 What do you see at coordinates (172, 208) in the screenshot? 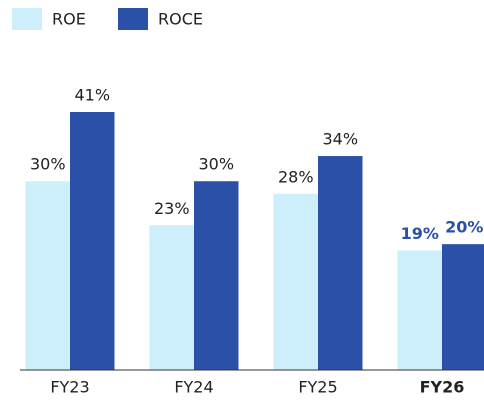
I see `data-label: 23%` at bounding box center [172, 208].